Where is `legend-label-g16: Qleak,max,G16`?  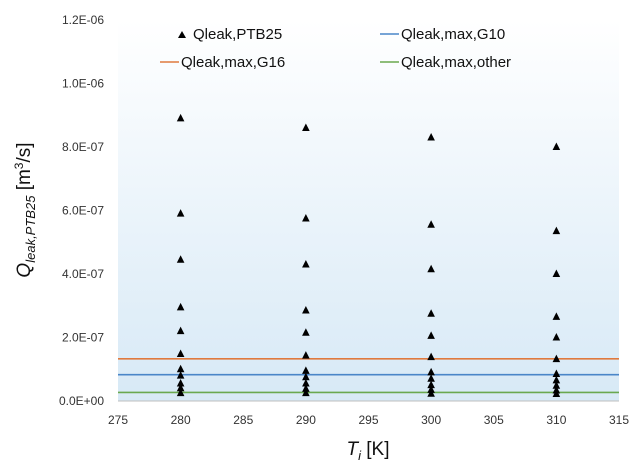 legend-label-g16: Qleak,max,G16 is located at coordinates (233, 62).